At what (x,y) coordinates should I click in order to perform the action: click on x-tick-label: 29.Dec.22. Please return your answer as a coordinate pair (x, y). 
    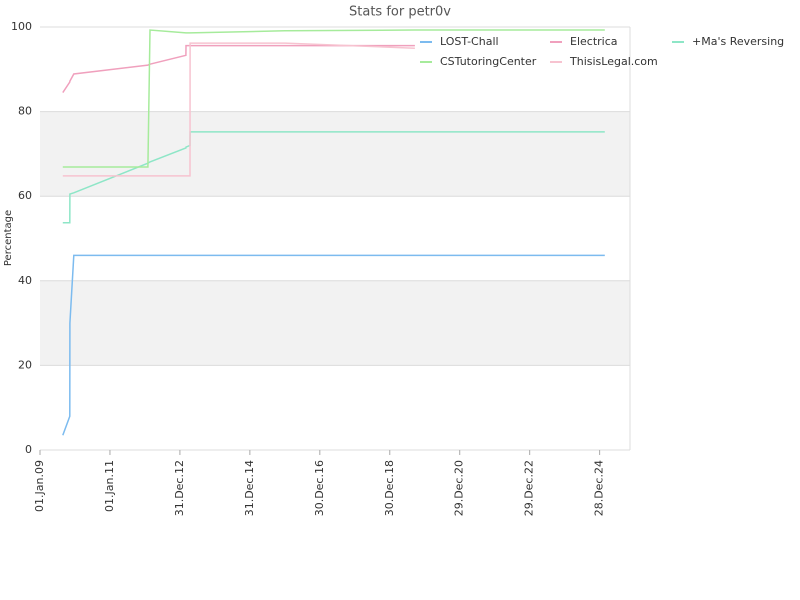
    Looking at the image, I should click on (529, 488).